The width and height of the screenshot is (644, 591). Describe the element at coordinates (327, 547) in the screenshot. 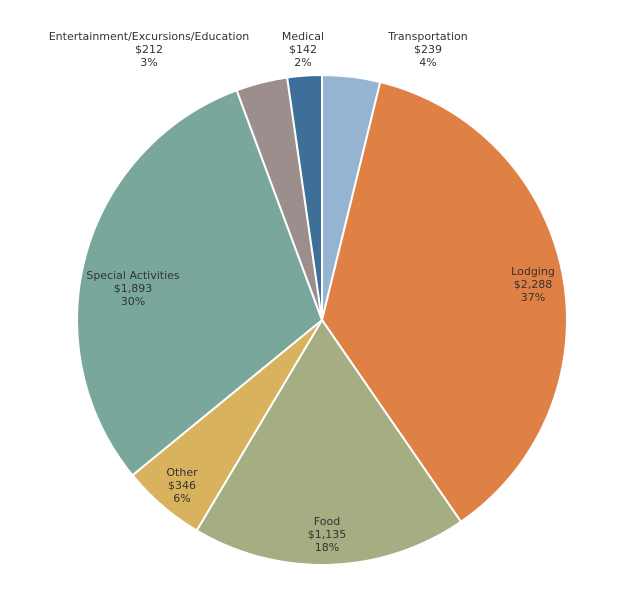

I see `slice-percent: 18%` at that location.